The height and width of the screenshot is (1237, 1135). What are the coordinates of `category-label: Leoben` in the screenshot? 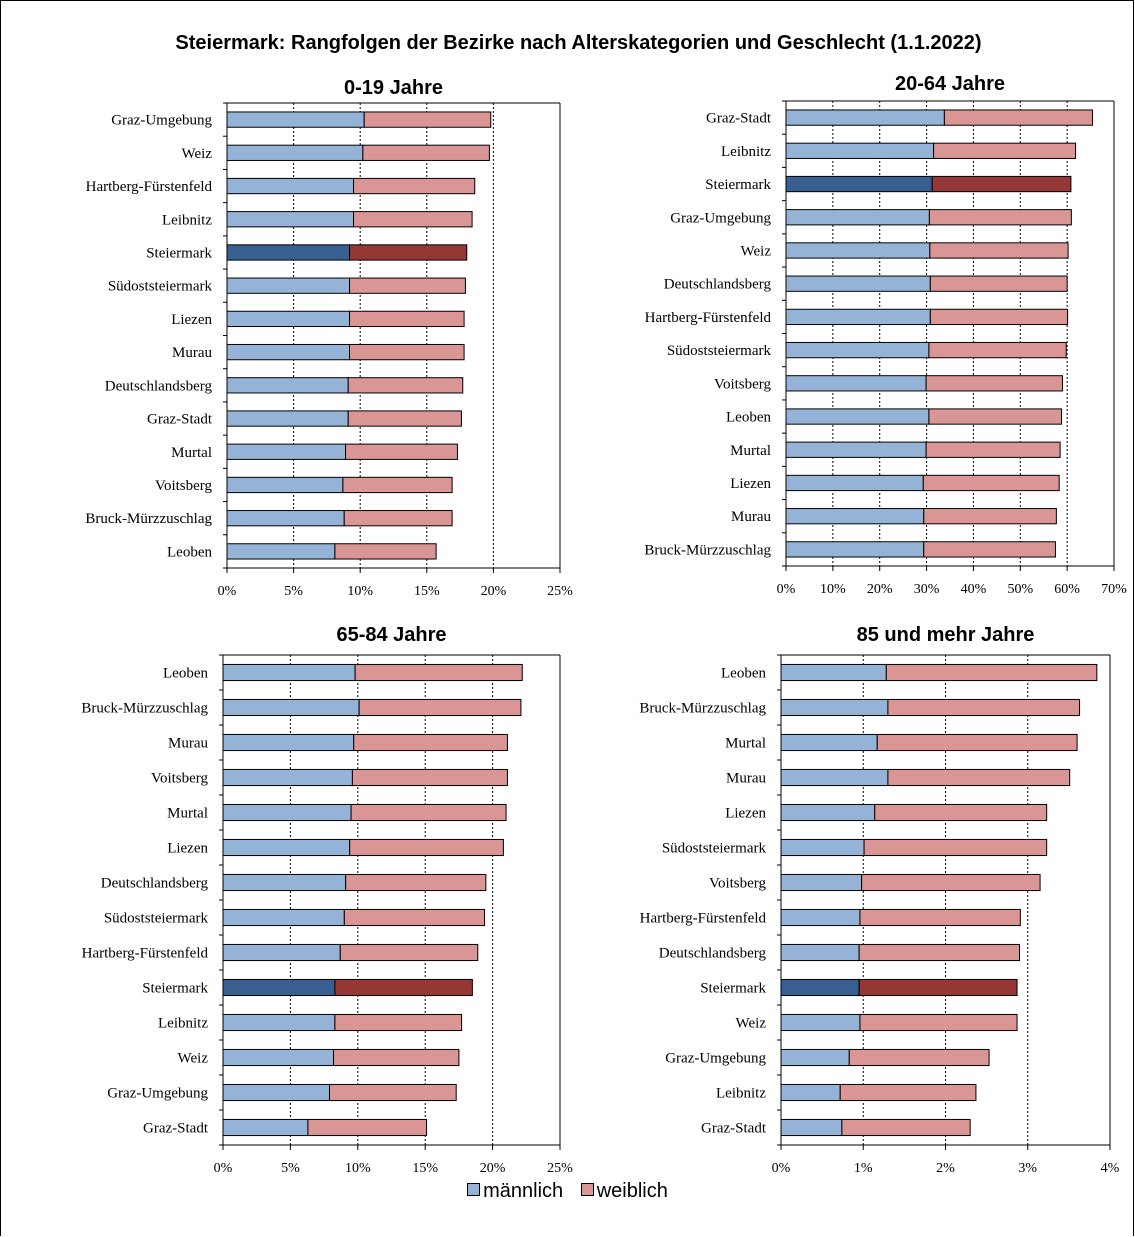 It's located at (748, 418).